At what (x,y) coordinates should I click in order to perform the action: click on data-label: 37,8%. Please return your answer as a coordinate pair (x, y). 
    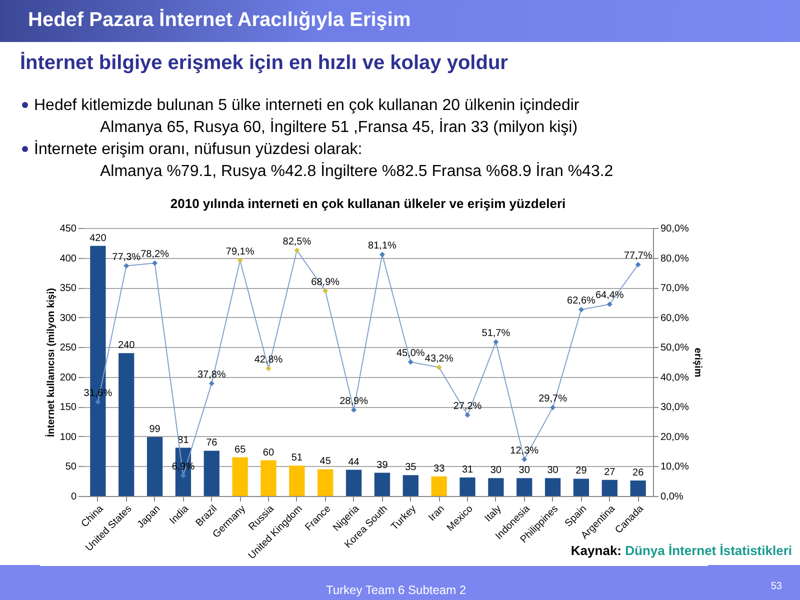
    Looking at the image, I should click on (211, 374).